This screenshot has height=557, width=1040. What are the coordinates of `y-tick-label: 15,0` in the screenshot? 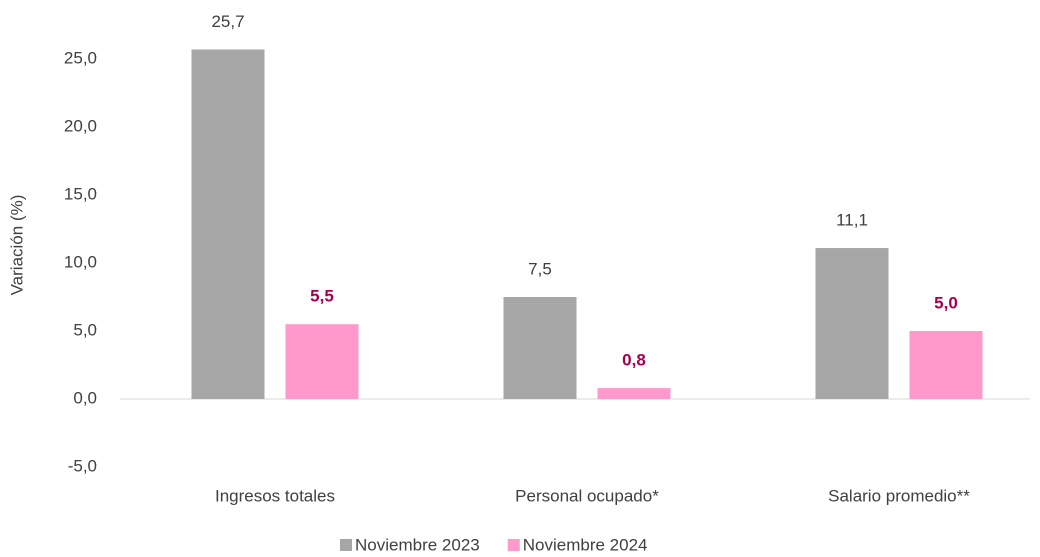 It's located at (80, 193).